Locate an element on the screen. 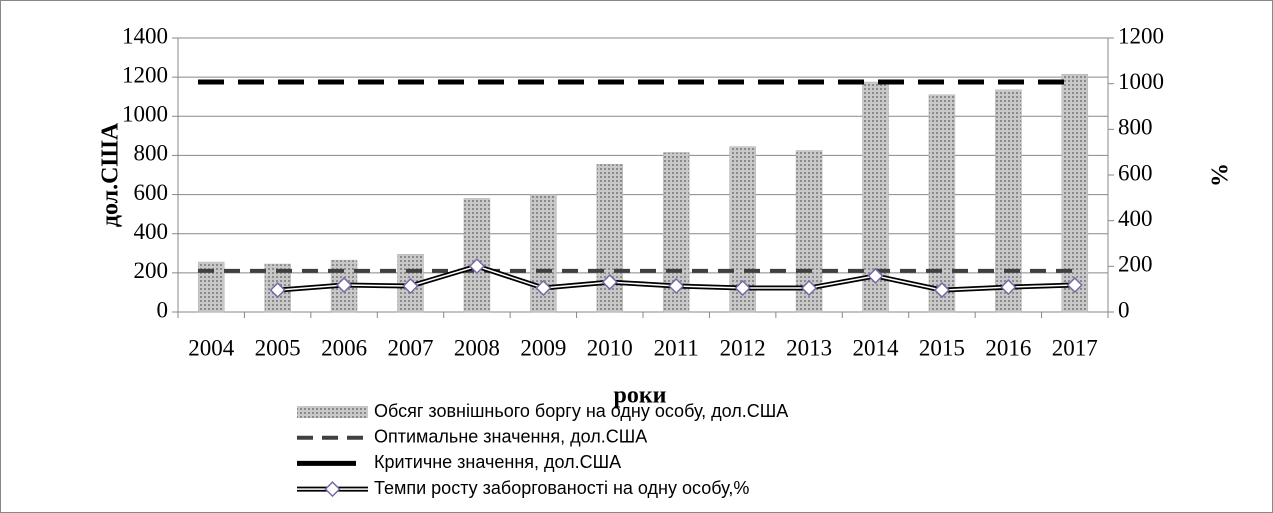 The width and height of the screenshot is (1273, 513). x-tick-label: 2004 is located at coordinates (211, 347).